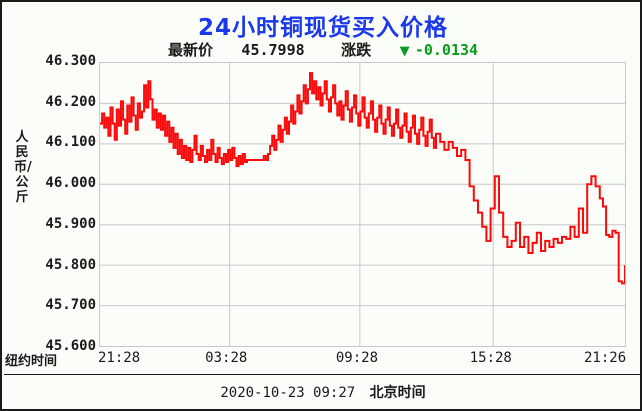 The image size is (642, 411). What do you see at coordinates (404, 51) in the screenshot?
I see `change-down-arrow-icon: ▼` at bounding box center [404, 51].